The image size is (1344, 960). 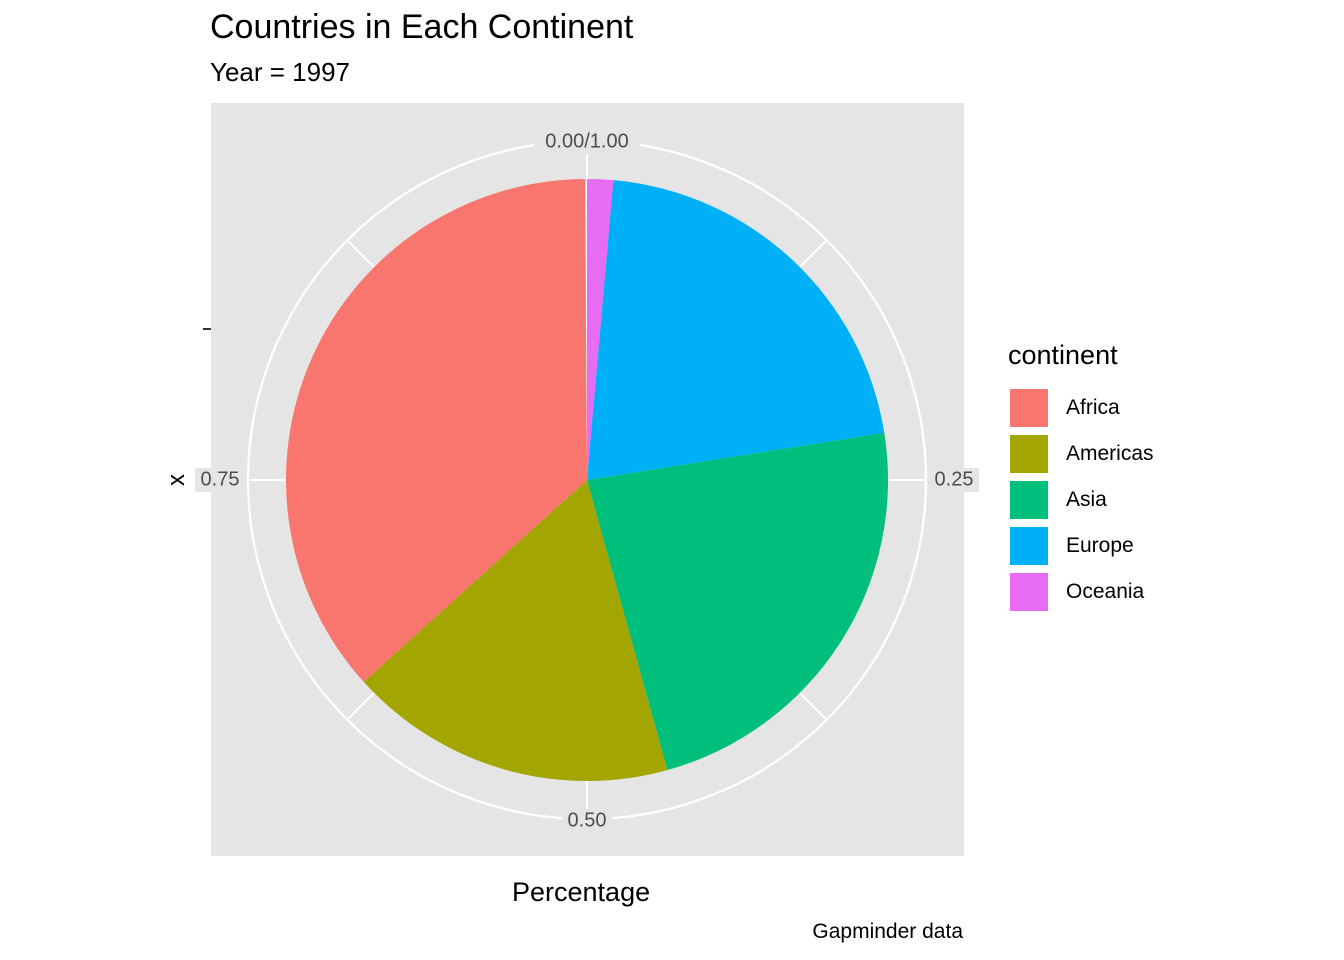 I want to click on legend-item-oceania: Oceania, so click(x=1081, y=592).